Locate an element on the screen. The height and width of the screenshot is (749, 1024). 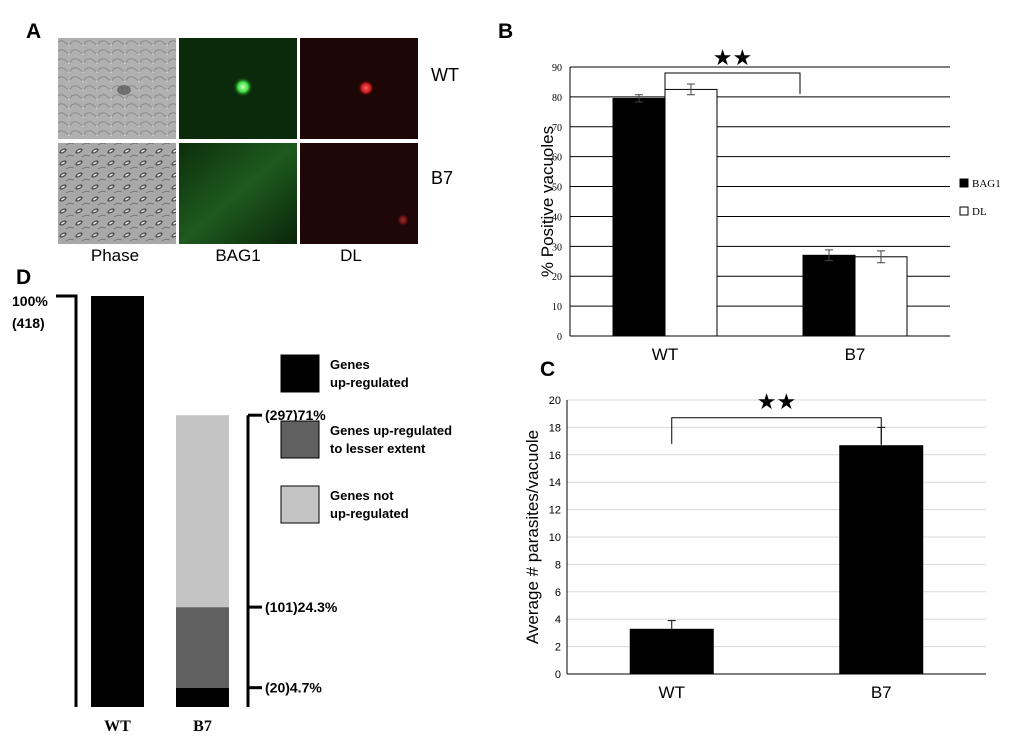
right-annotation-d: (101)24.3% is located at coordinates (301, 607).